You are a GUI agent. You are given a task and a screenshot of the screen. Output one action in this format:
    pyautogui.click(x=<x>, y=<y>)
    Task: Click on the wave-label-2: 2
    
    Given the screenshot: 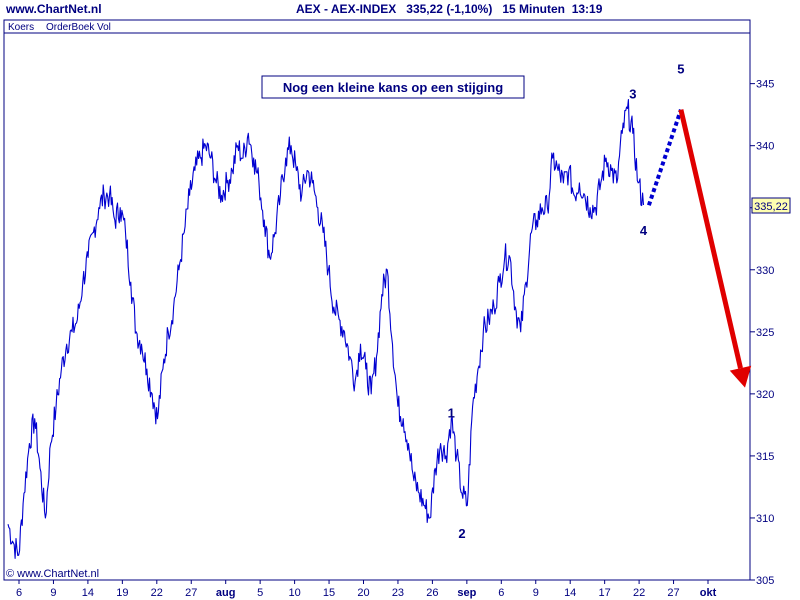 What is the action you would take?
    pyautogui.click(x=461, y=533)
    